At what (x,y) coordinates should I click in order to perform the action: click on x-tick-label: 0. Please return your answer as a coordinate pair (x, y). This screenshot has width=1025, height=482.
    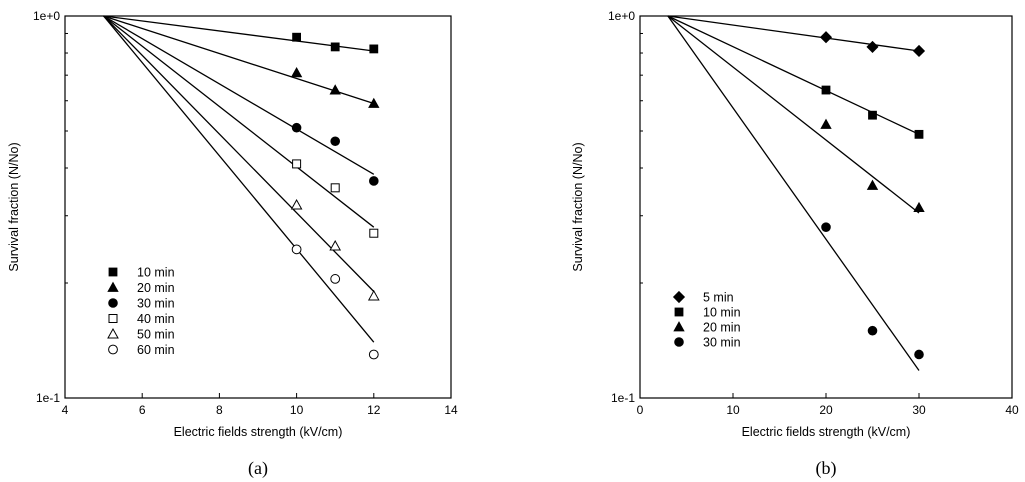
    Looking at the image, I should click on (640, 410).